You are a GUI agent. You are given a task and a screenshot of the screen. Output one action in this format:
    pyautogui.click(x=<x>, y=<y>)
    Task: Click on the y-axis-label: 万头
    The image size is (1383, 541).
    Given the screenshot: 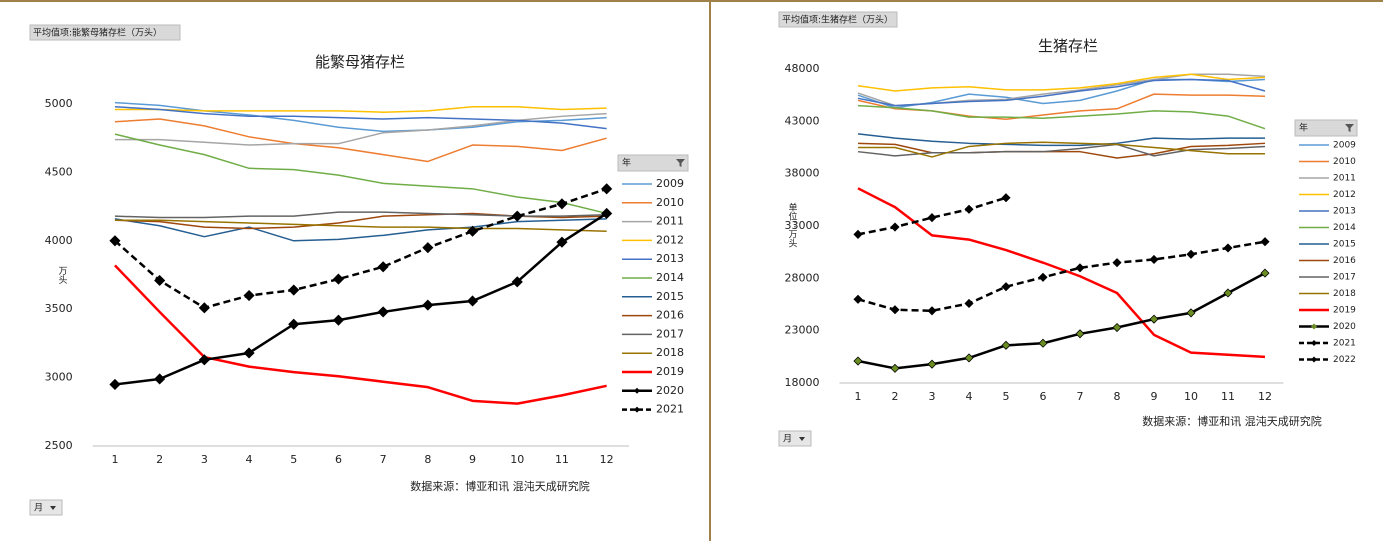 What is the action you would take?
    pyautogui.click(x=62, y=275)
    